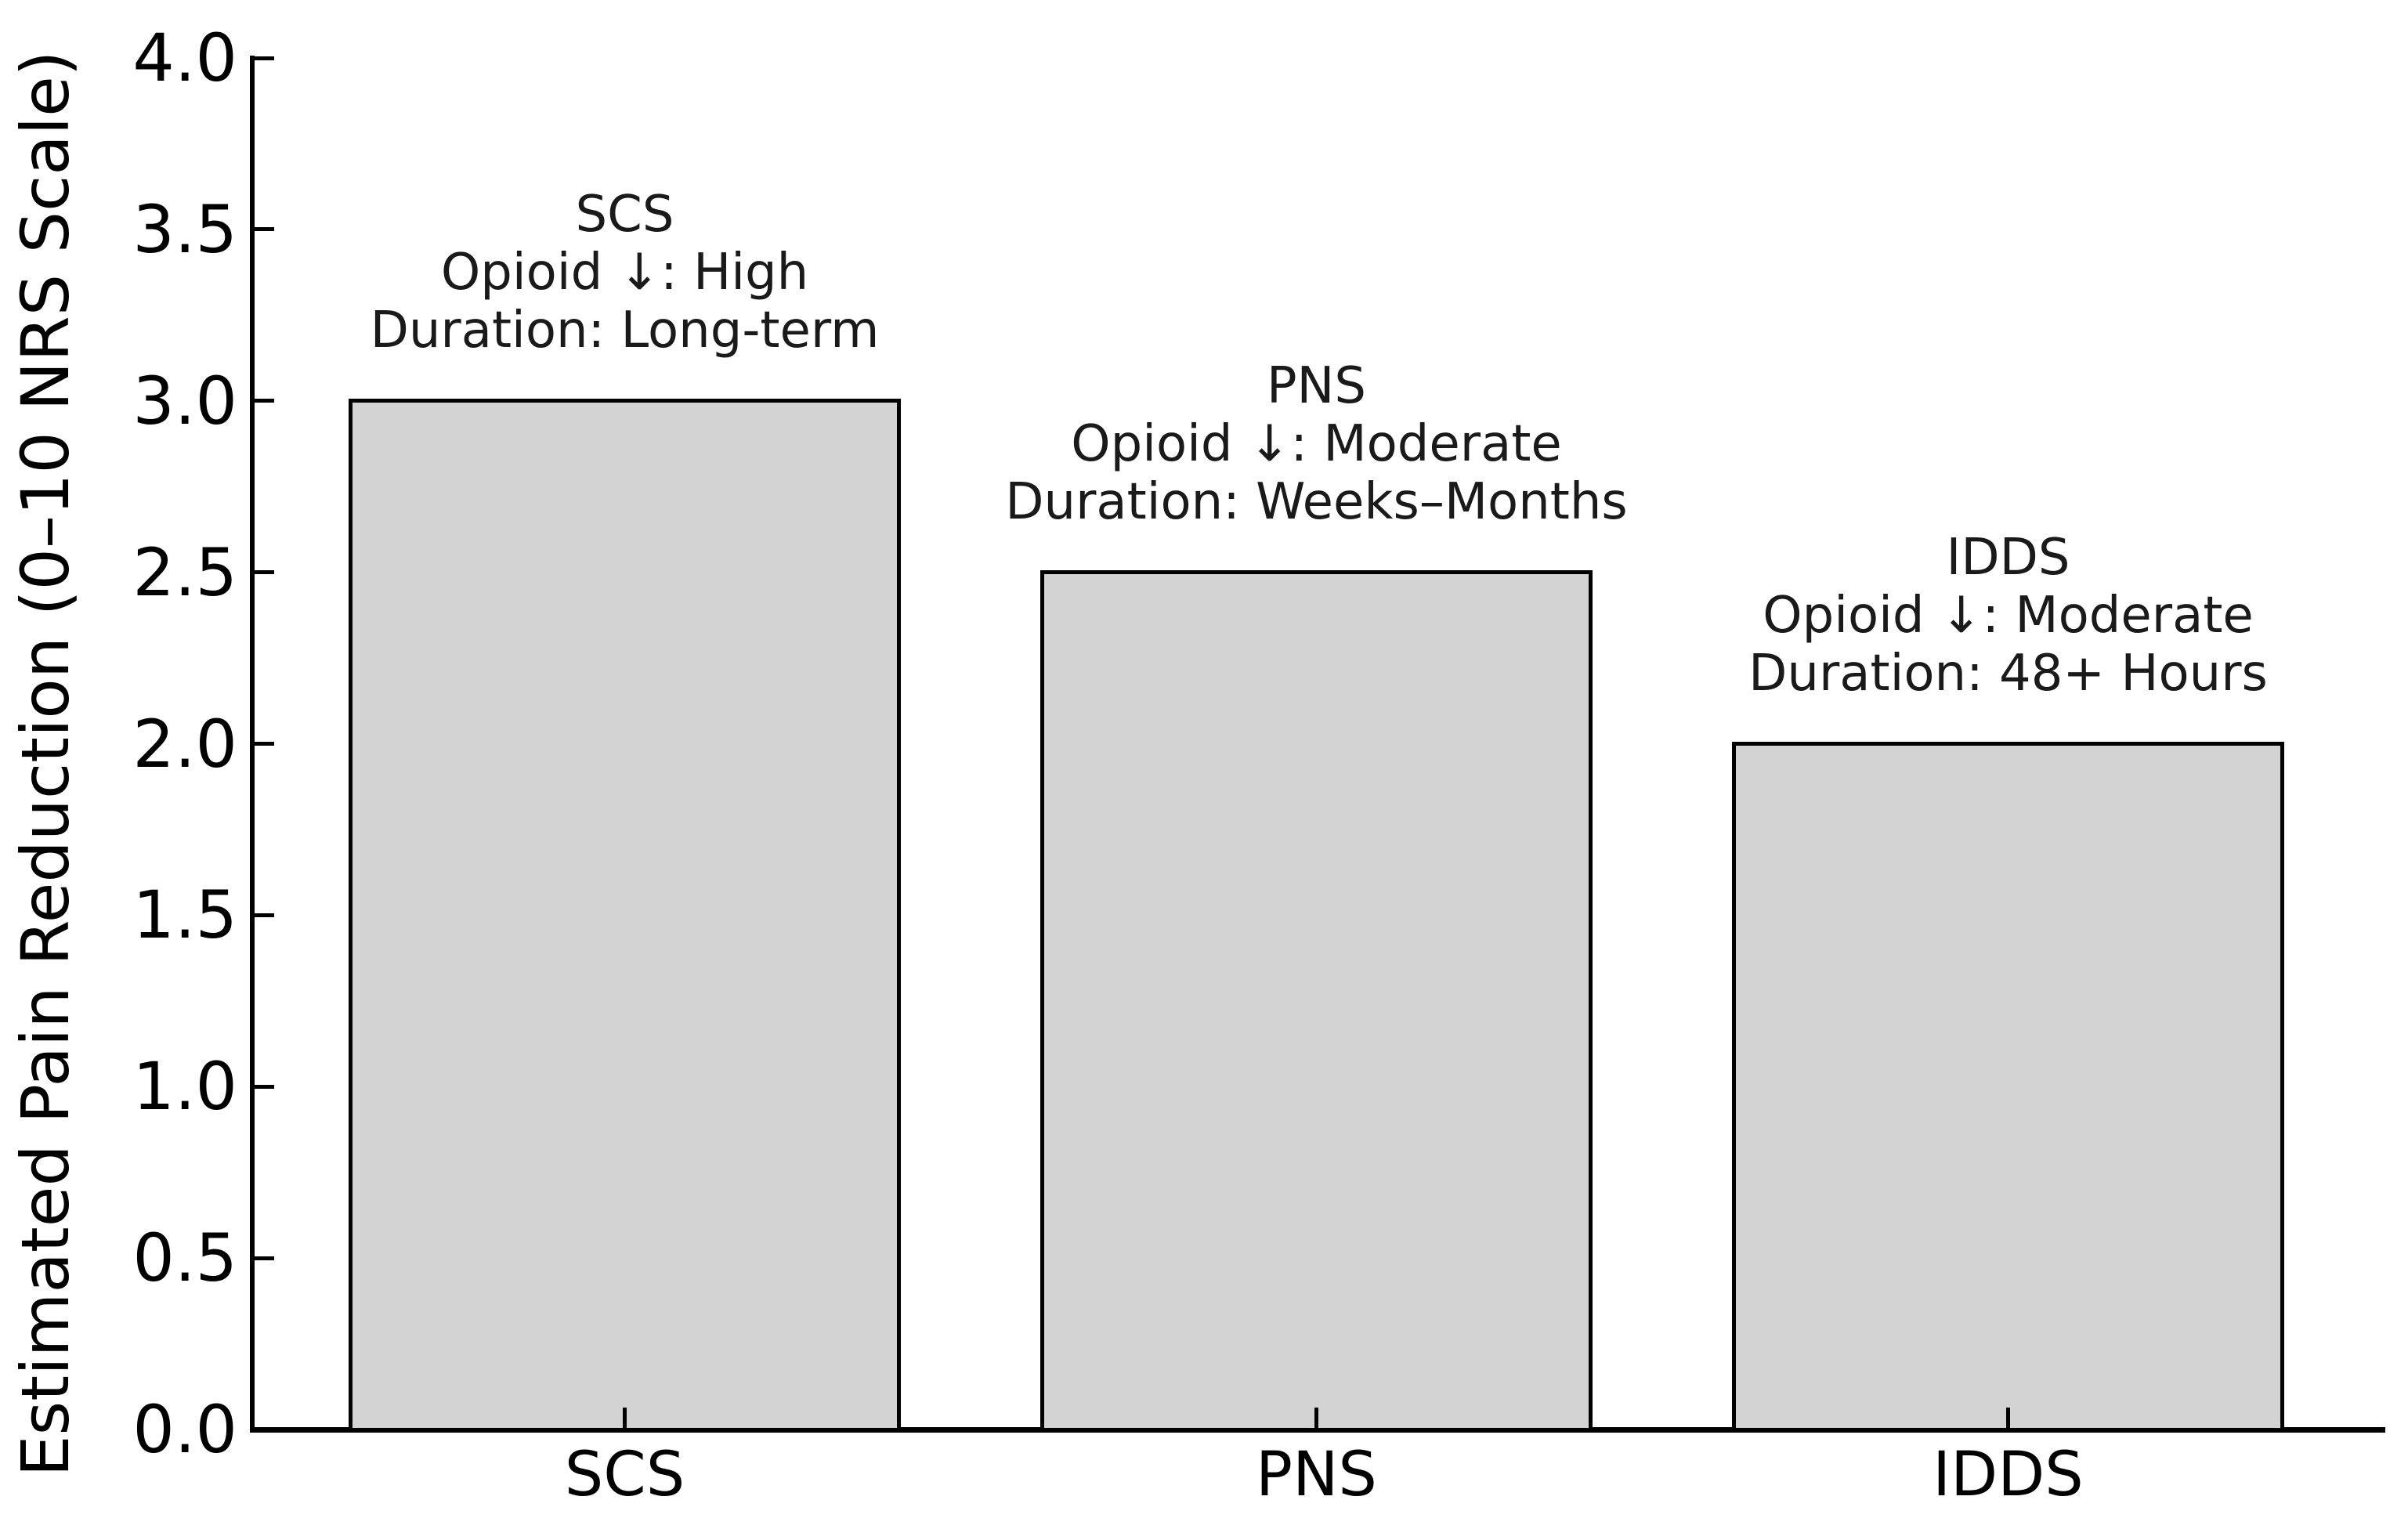 The image size is (2408, 1518). Describe the element at coordinates (184, 1258) in the screenshot. I see `y-tick-label: 0.5` at that location.